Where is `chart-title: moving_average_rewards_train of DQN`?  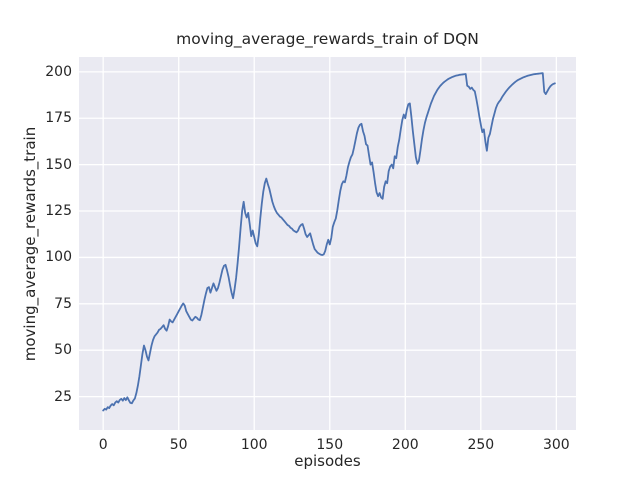
chart-title: moving_average_rewards_train of DQN is located at coordinates (327, 39).